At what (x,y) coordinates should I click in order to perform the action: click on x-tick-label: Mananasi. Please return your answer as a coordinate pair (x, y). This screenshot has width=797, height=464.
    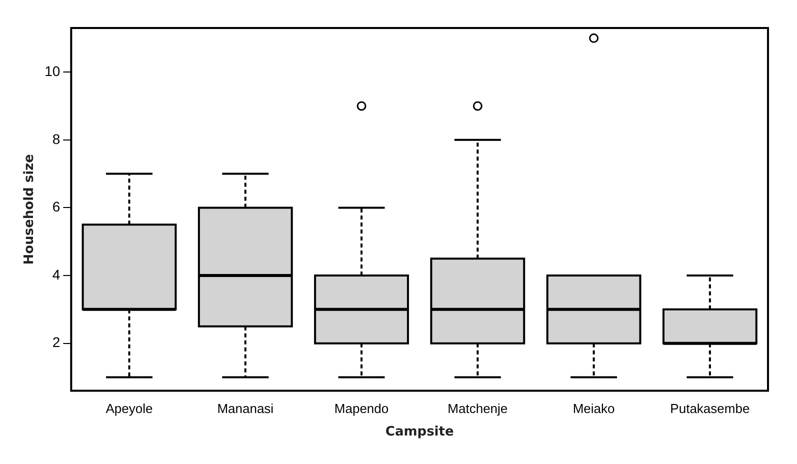
    Looking at the image, I should click on (245, 408).